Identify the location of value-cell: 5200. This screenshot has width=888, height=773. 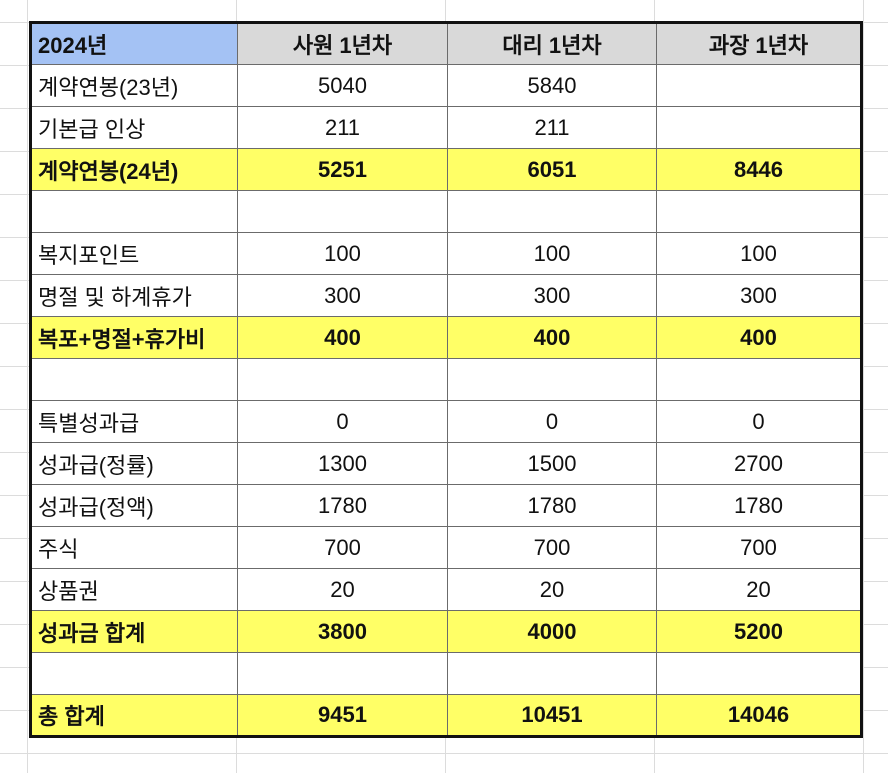
(759, 631).